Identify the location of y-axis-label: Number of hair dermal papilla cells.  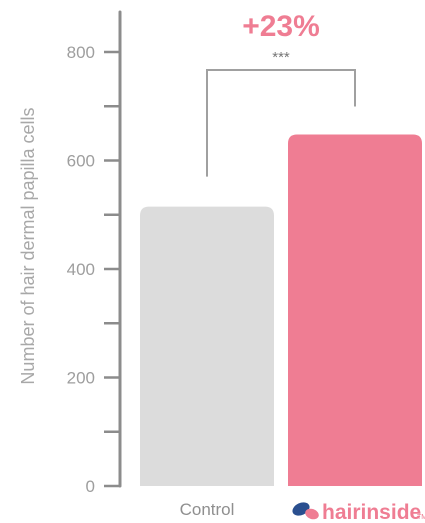
(28, 245).